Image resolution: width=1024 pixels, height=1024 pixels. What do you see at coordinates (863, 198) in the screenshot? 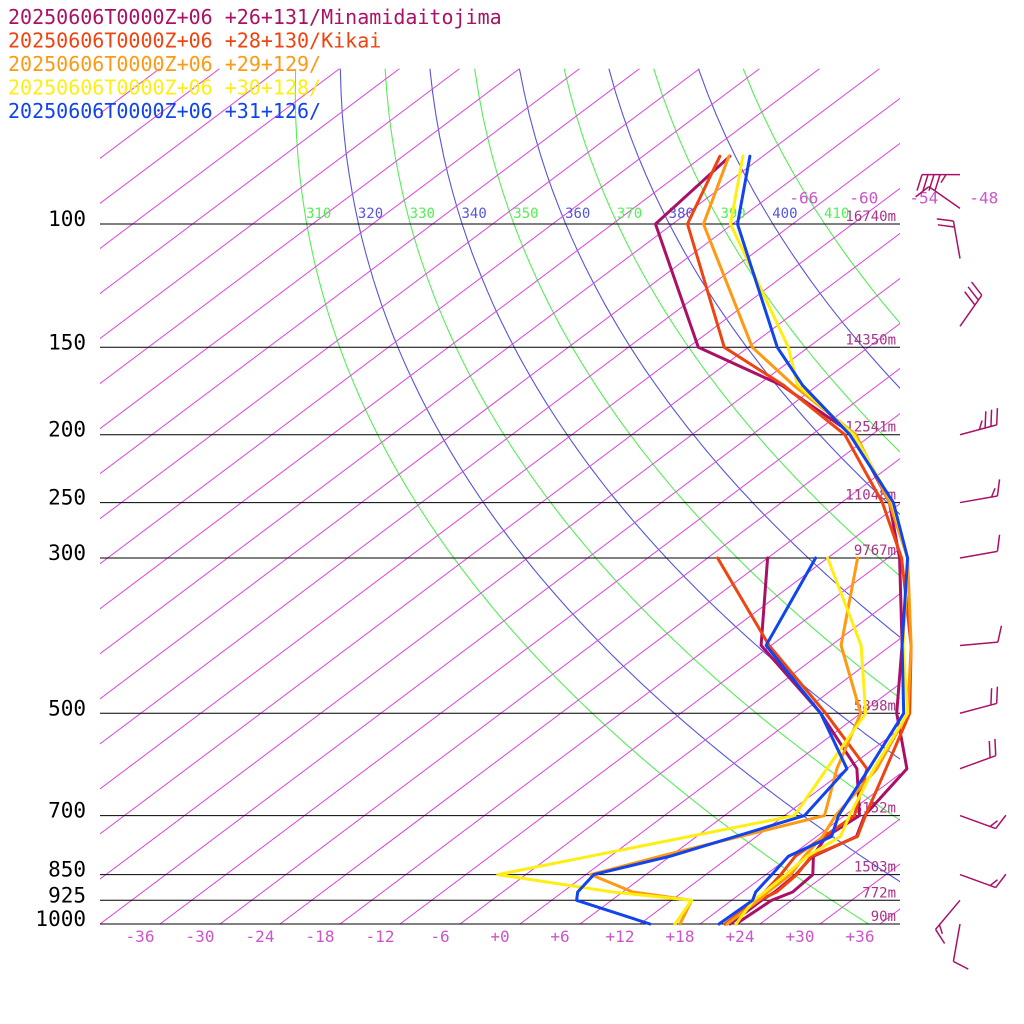
I see `isotherm-label--60: -60` at bounding box center [863, 198].